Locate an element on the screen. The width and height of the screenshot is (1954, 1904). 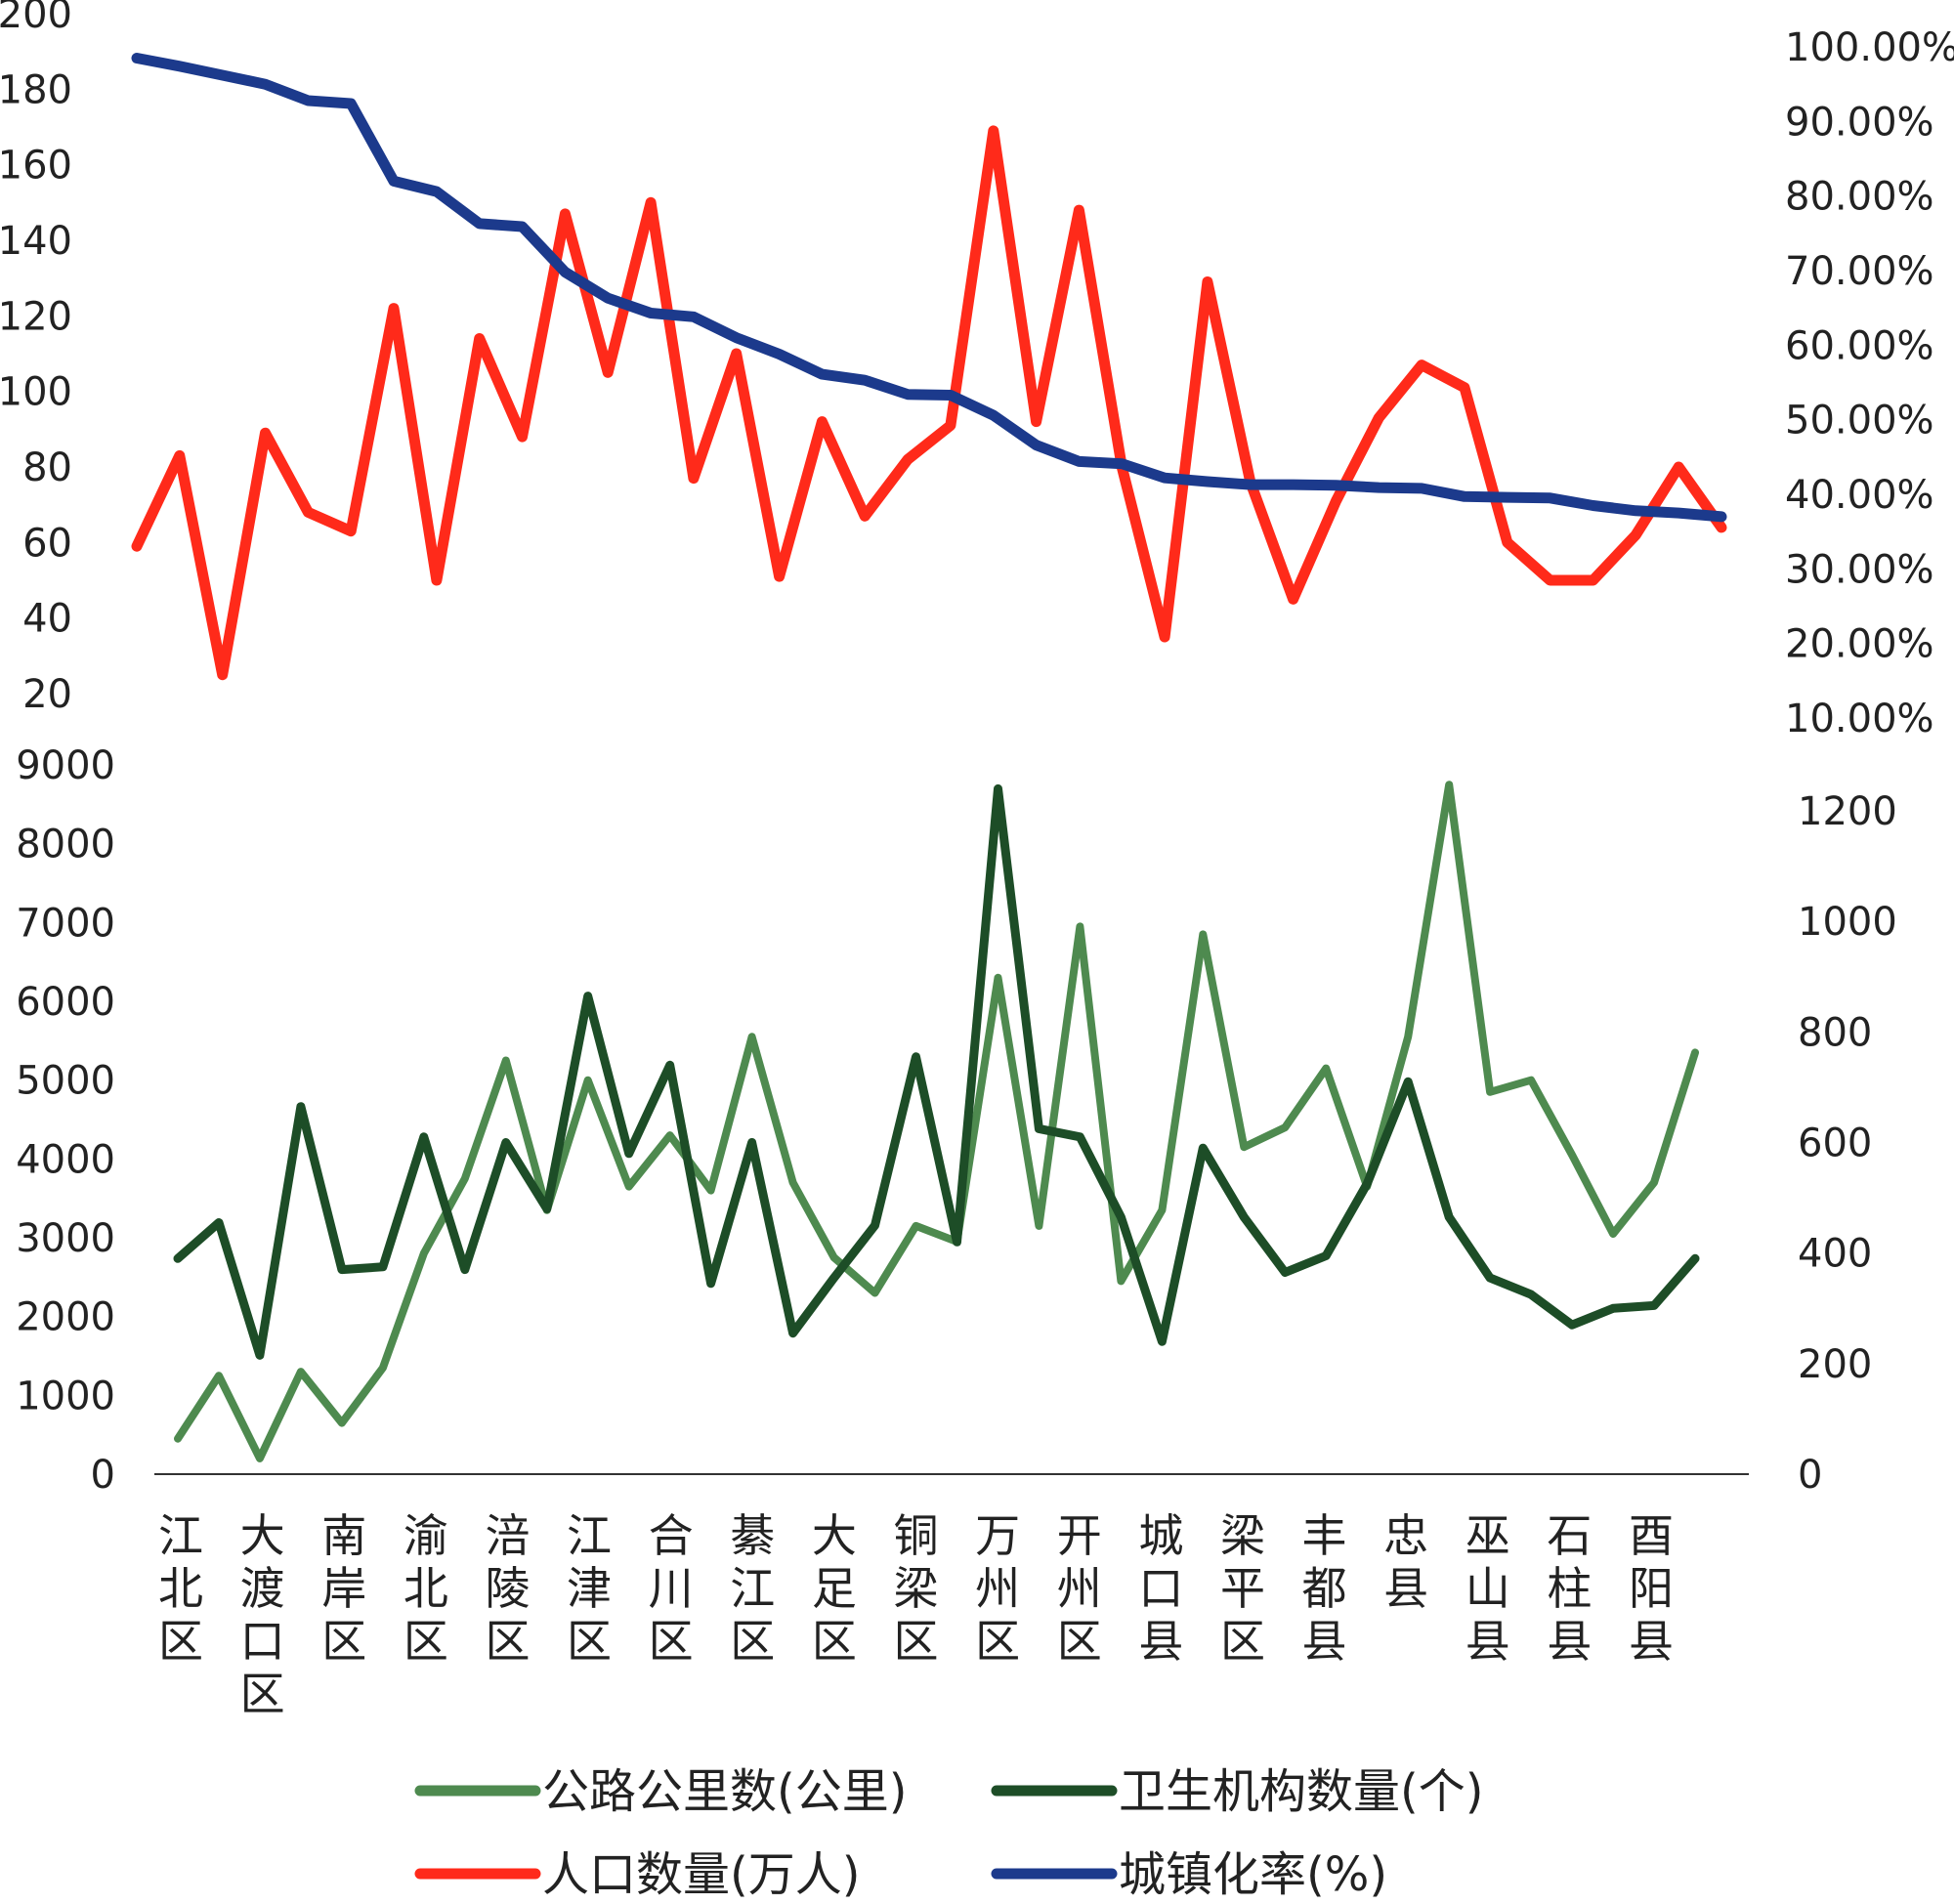
category-label: 石柱县 is located at coordinates (1569, 1588).